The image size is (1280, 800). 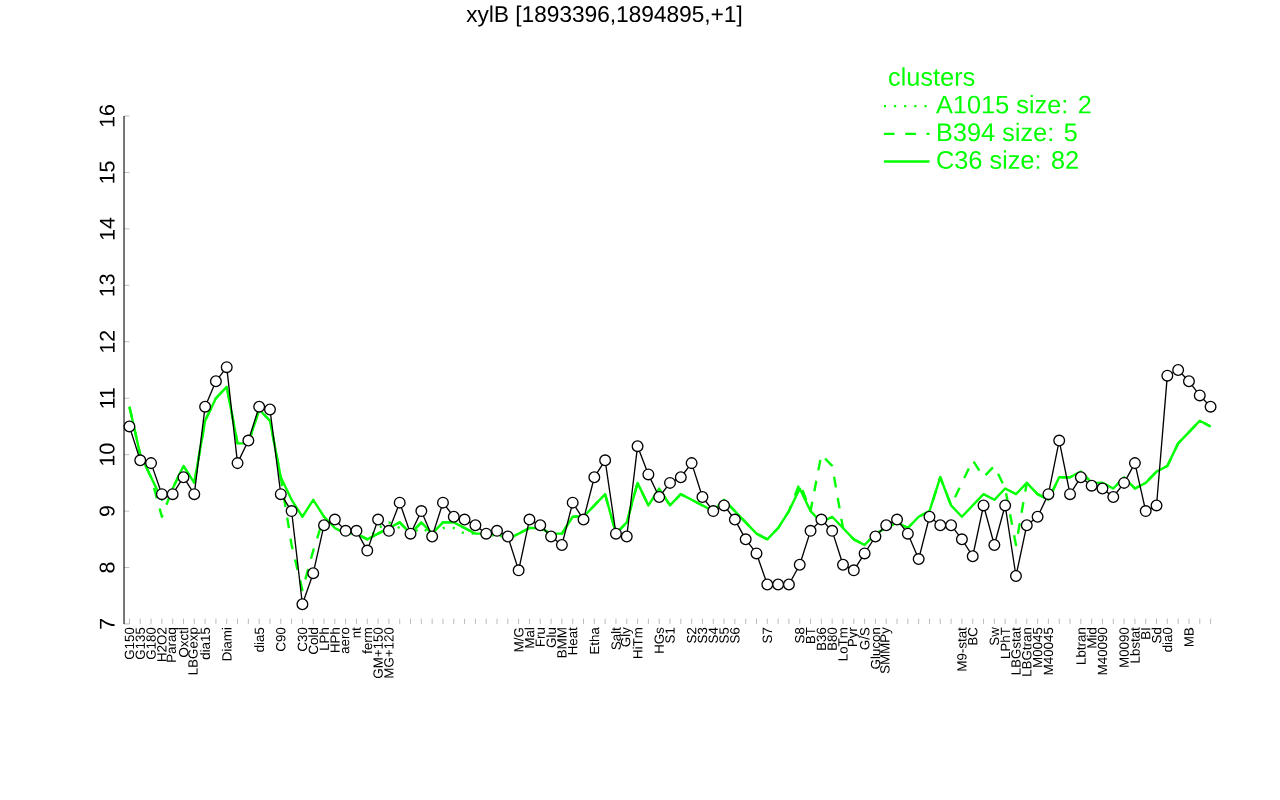 What do you see at coordinates (107, 398) in the screenshot?
I see `y-tick-label: 11` at bounding box center [107, 398].